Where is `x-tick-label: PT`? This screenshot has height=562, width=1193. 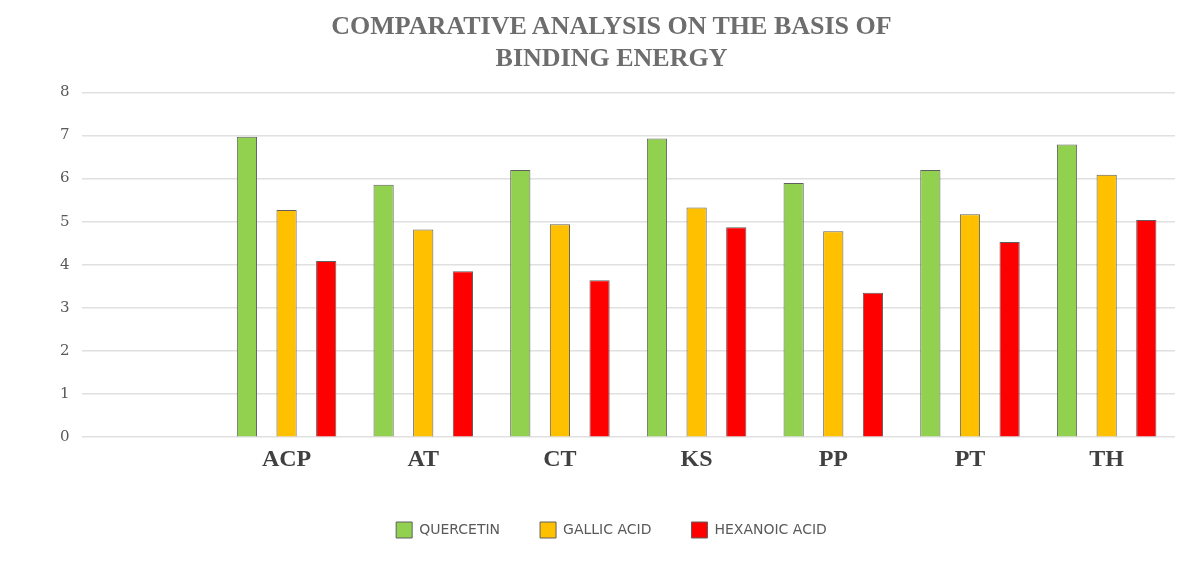
x-tick-label: PT is located at coordinates (970, 457).